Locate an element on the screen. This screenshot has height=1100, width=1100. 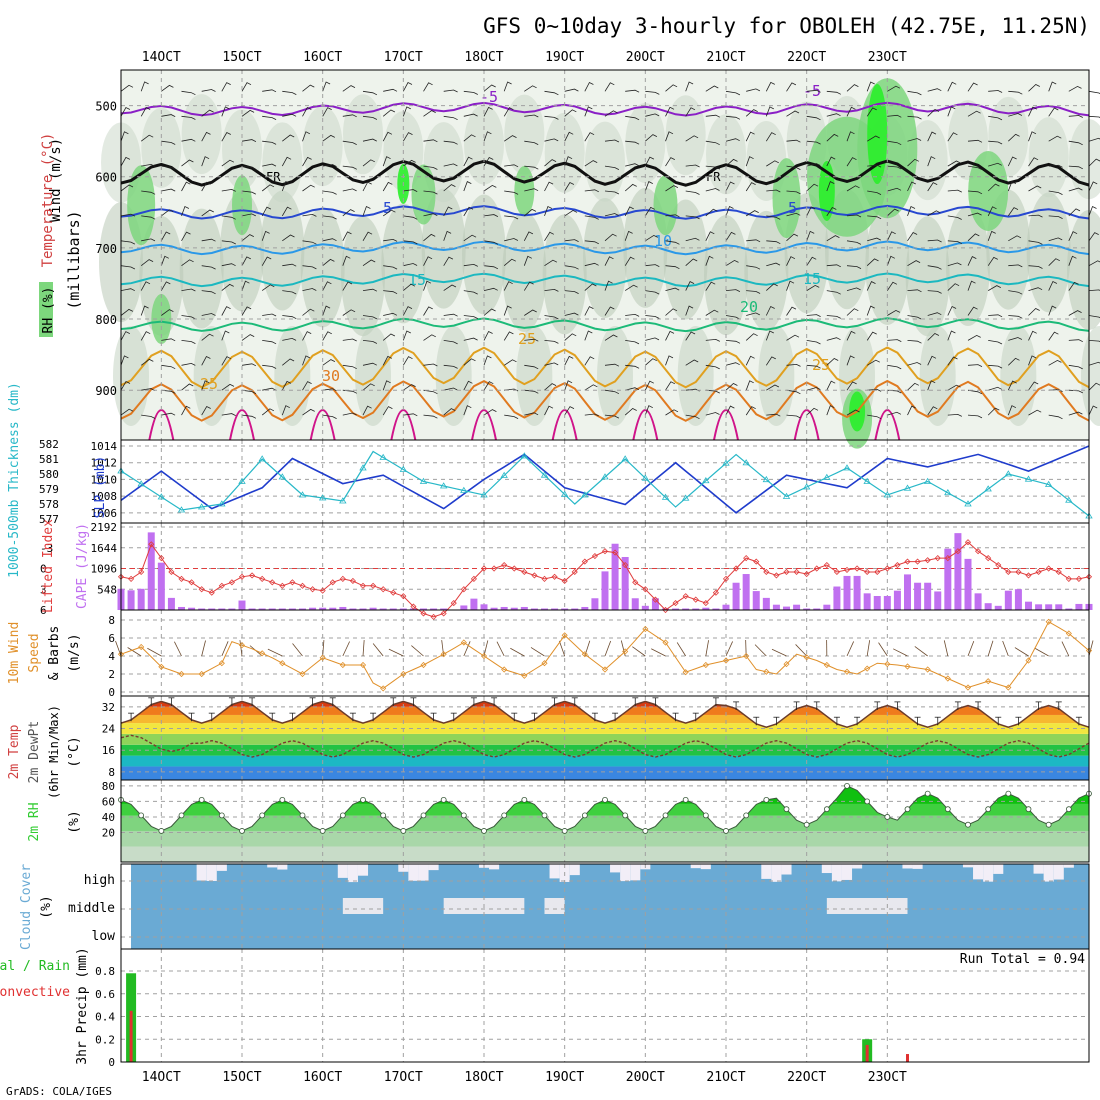
ylabel-precip-total: Total / Rain is located at coordinates (35, 966).